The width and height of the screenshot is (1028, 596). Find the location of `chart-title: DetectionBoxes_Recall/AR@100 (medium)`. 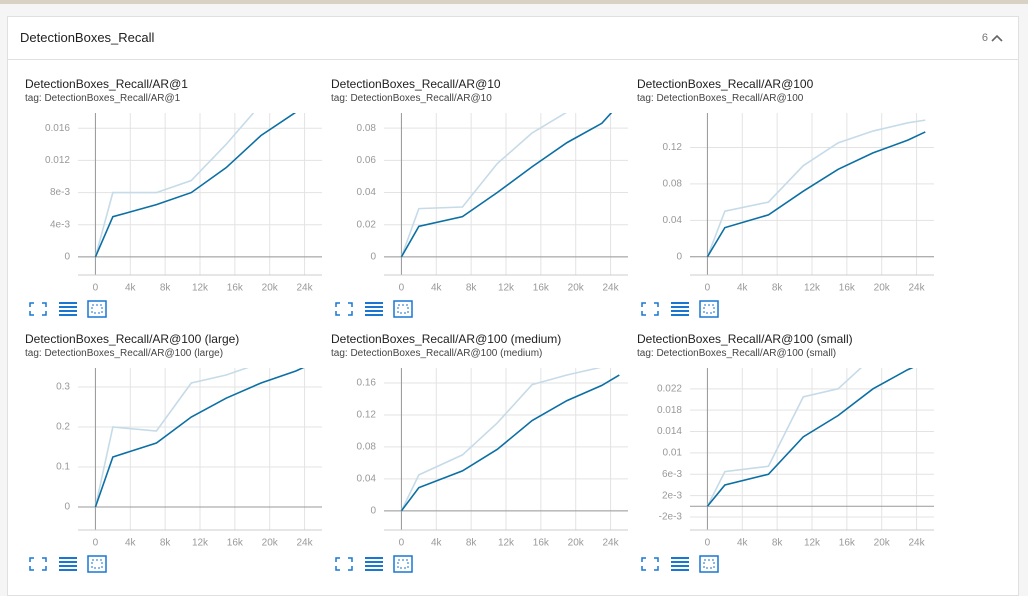

chart-title: DetectionBoxes_Recall/AR@100 (medium) is located at coordinates (446, 339).